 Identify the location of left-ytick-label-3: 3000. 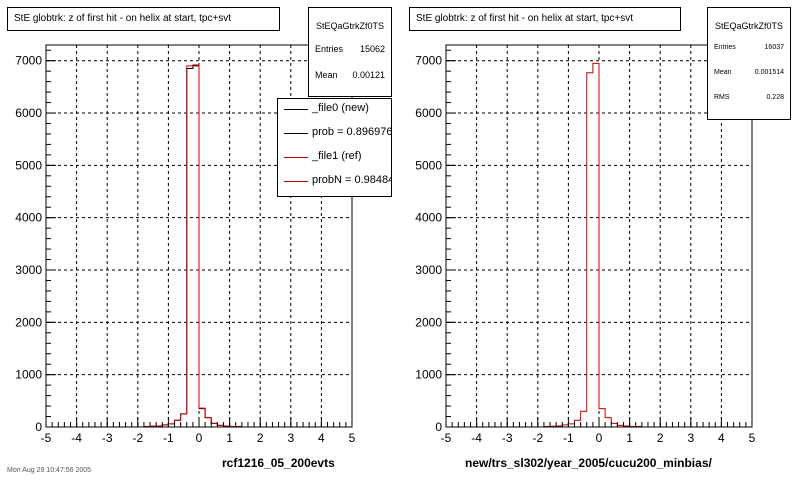
(28, 270).